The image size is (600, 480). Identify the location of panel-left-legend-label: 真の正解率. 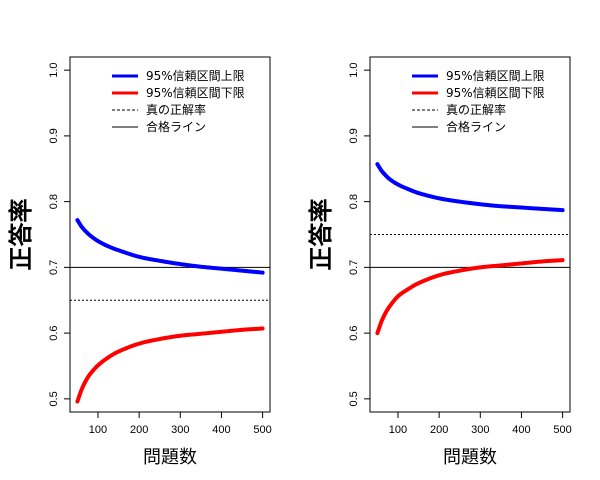
(176, 109).